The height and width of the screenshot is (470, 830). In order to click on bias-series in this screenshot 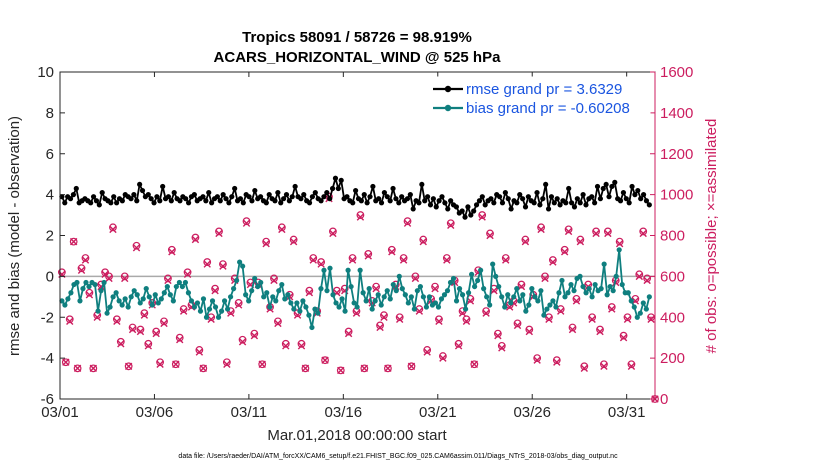, I will do `click(355, 289)`.